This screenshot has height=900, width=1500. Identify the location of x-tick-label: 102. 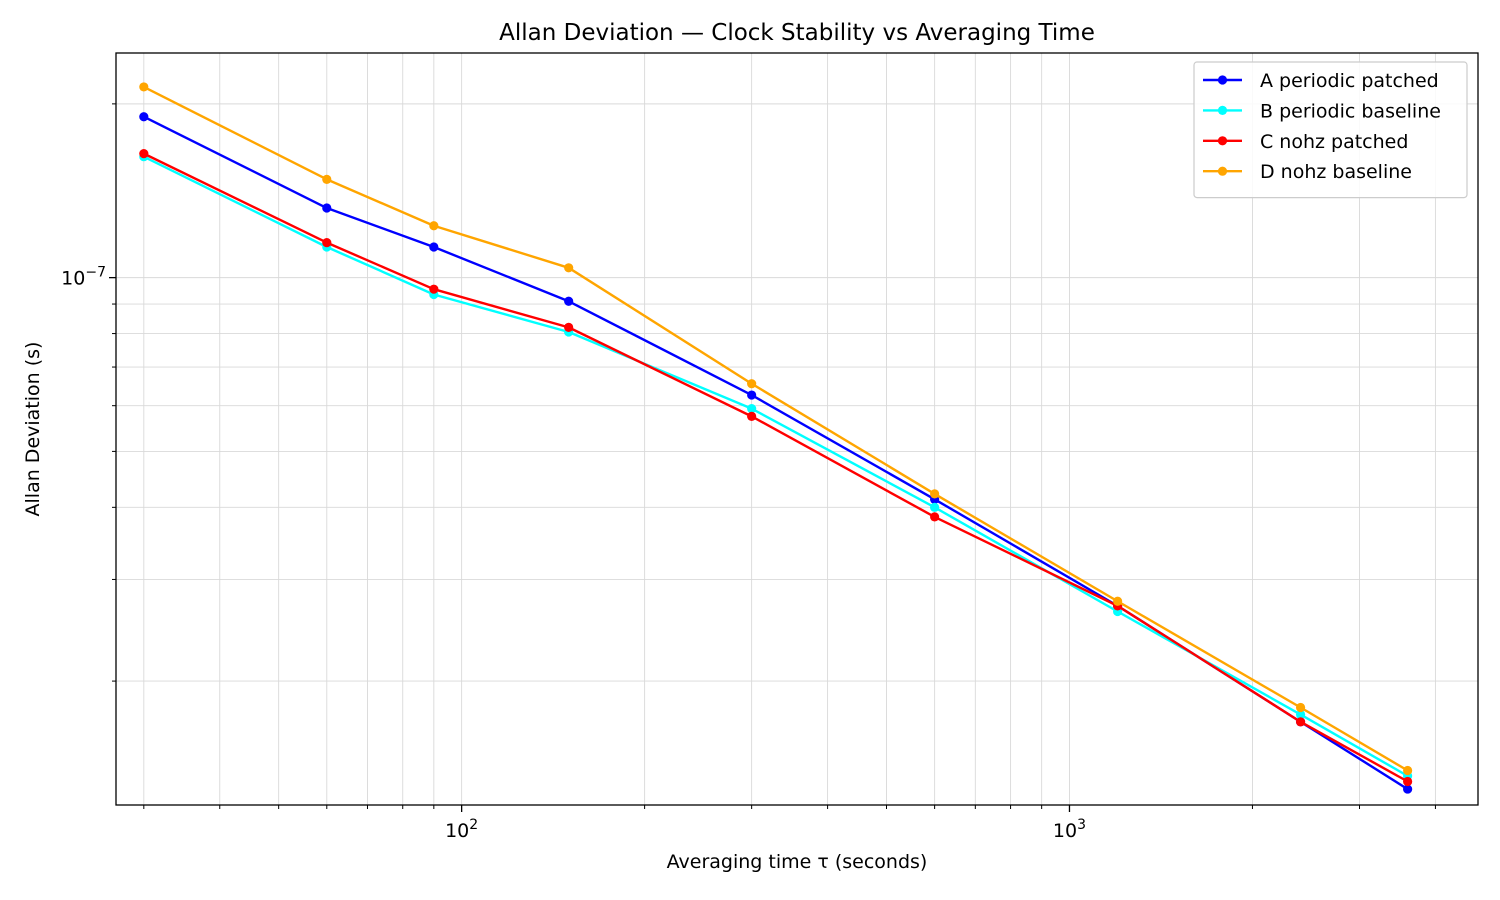
(461, 829).